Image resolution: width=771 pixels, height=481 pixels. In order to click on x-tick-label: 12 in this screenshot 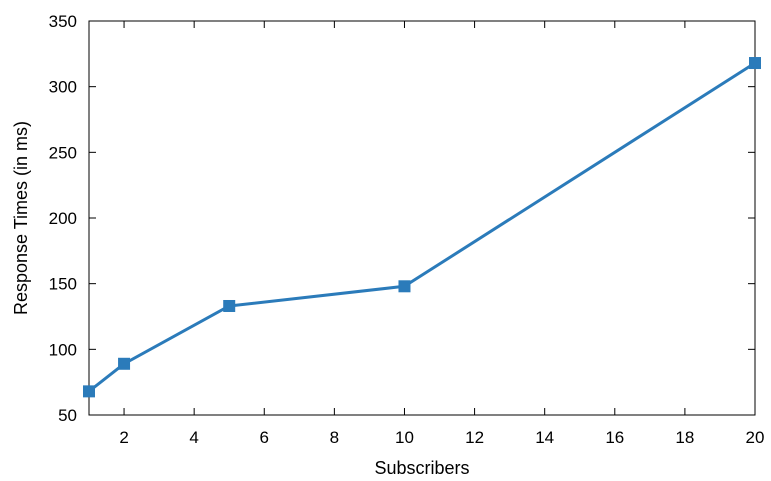, I will do `click(474, 437)`.